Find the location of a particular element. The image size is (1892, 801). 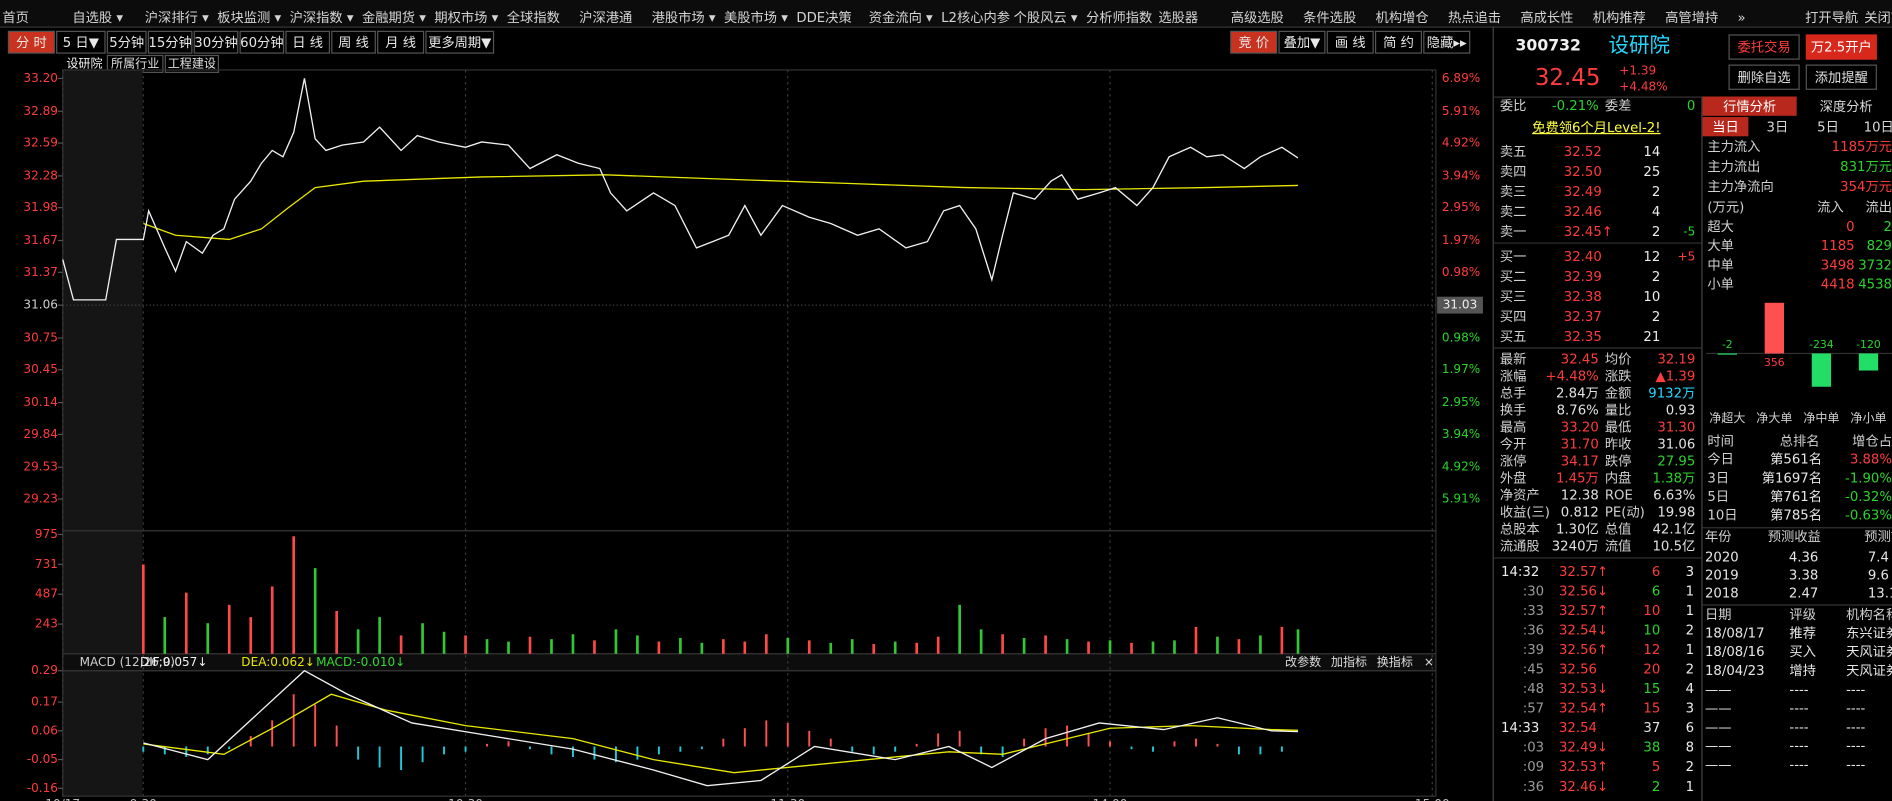

quote-button-label: 删除自选 is located at coordinates (1764, 78).